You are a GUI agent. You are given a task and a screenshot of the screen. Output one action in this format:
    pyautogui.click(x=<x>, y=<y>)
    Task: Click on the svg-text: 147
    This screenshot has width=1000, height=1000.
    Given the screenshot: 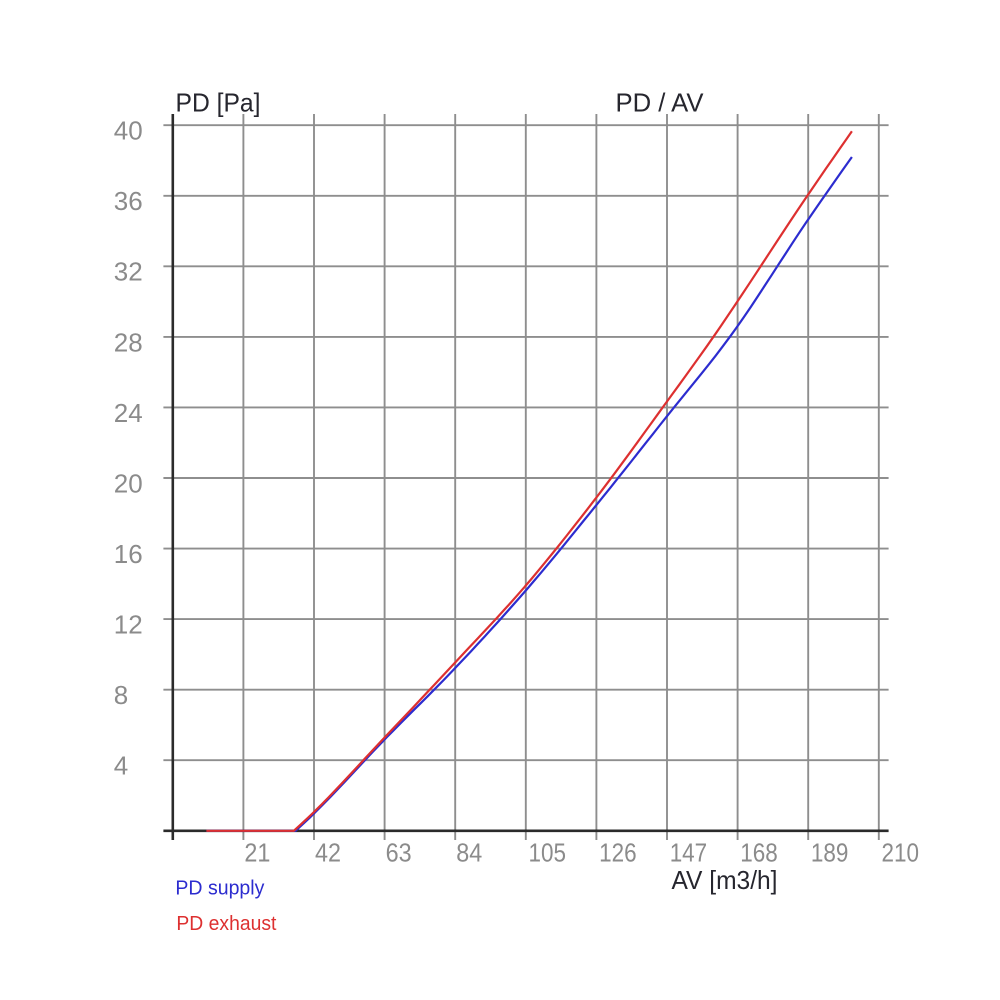 What is the action you would take?
    pyautogui.click(x=689, y=852)
    